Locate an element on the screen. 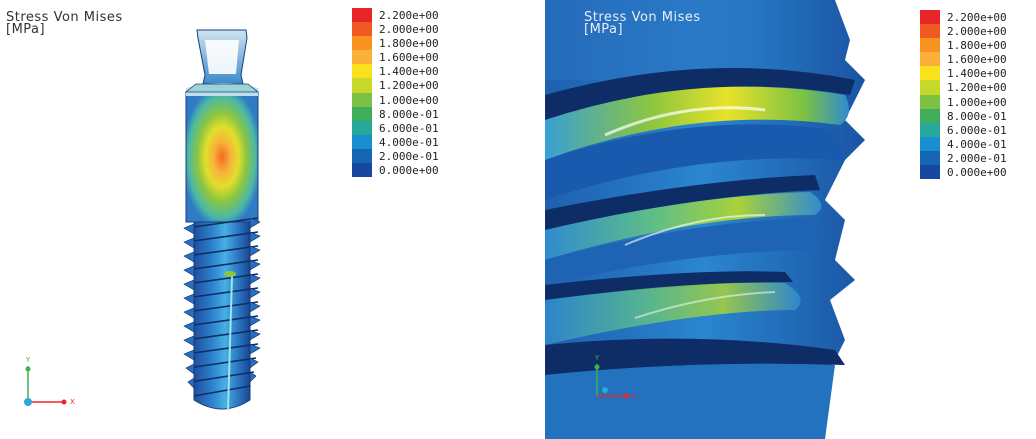  threaded-body is located at coordinates (222, 314).